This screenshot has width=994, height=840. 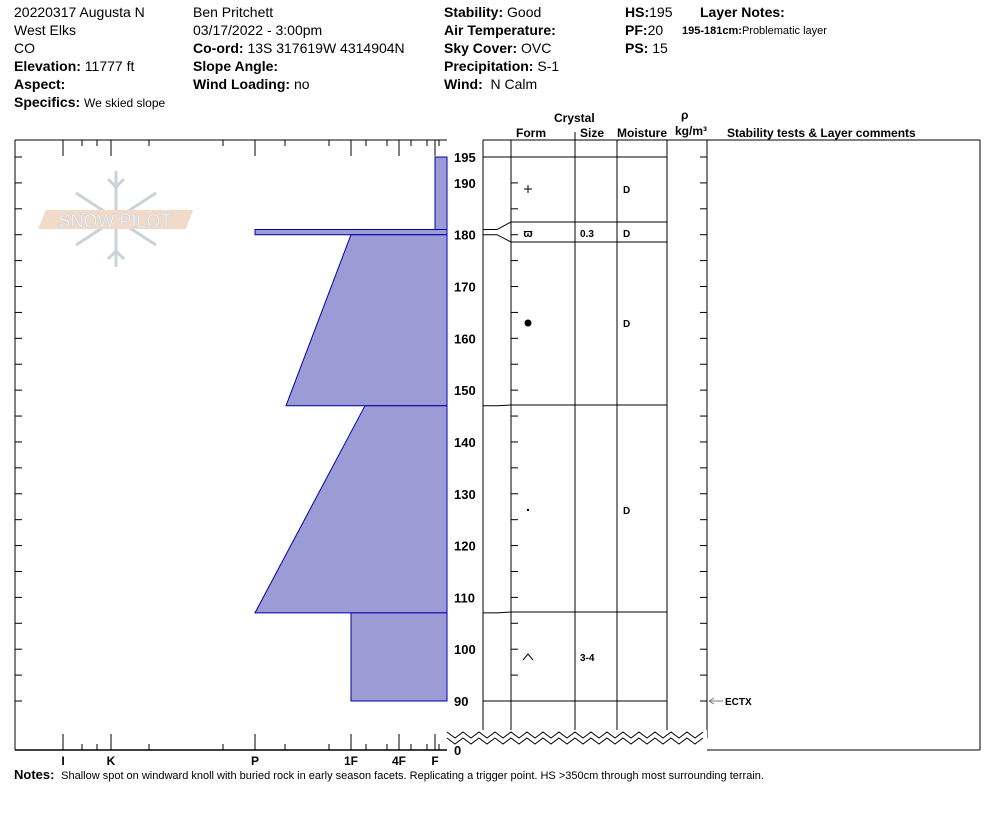 I want to click on wind-value: N Calm, so click(x=514, y=84).